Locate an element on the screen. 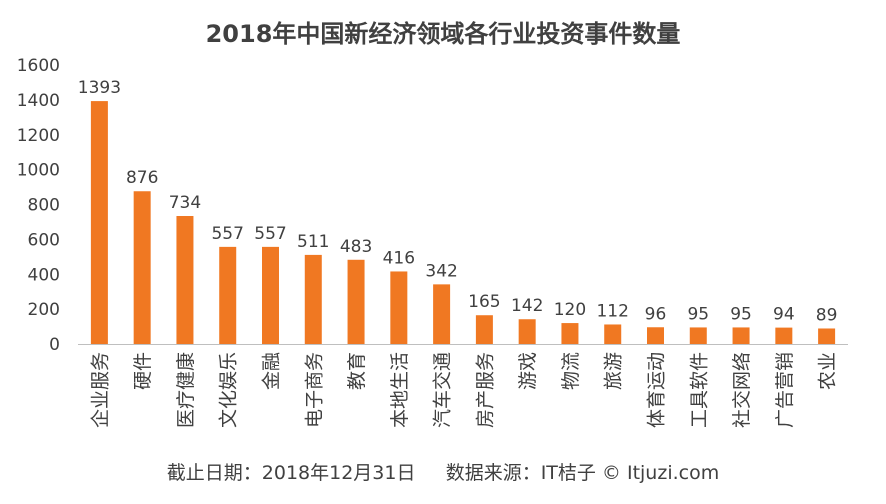 The image size is (886, 504). bar-value-label: 416 is located at coordinates (399, 258).